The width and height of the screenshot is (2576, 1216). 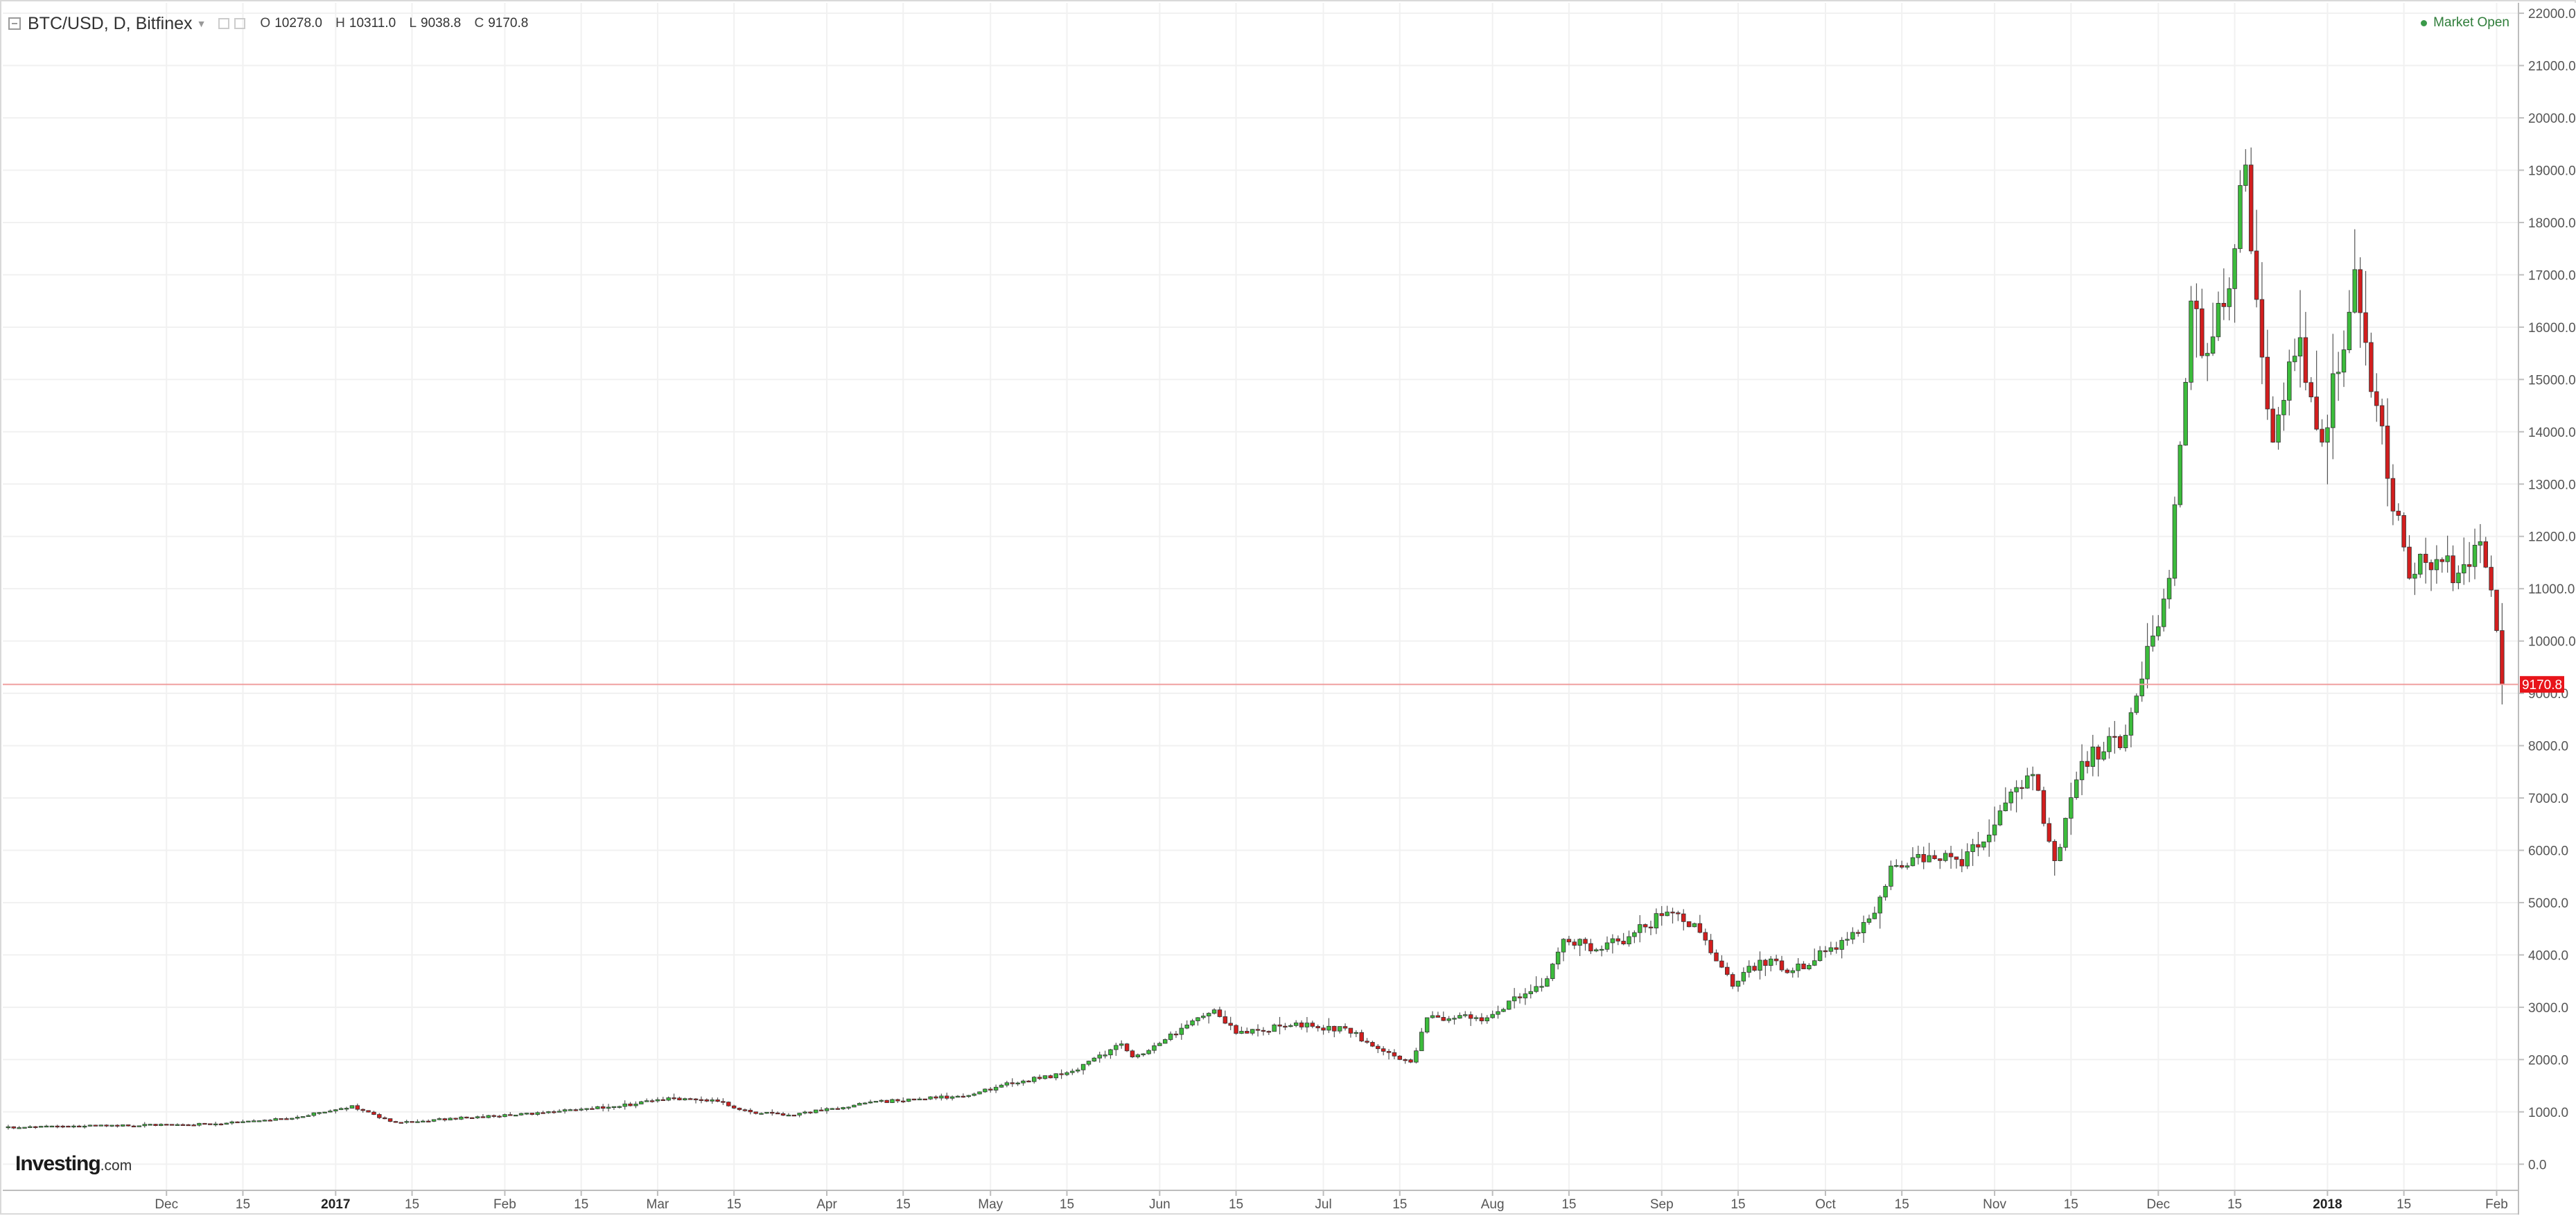 What do you see at coordinates (14, 23) in the screenshot?
I see `collapse-legend-icon` at bounding box center [14, 23].